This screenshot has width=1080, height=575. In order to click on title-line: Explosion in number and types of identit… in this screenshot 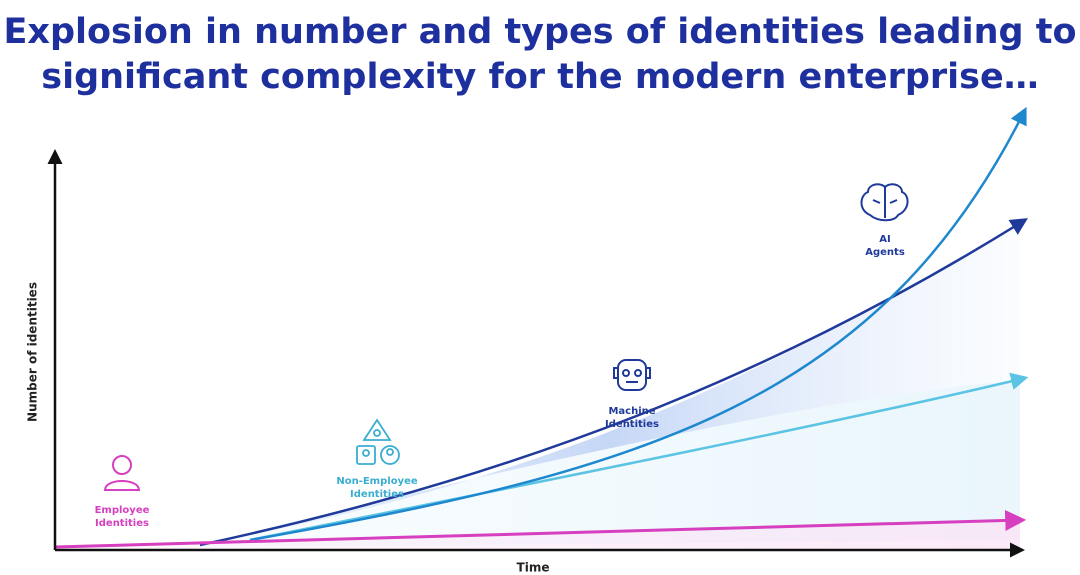, I will do `click(539, 32)`.